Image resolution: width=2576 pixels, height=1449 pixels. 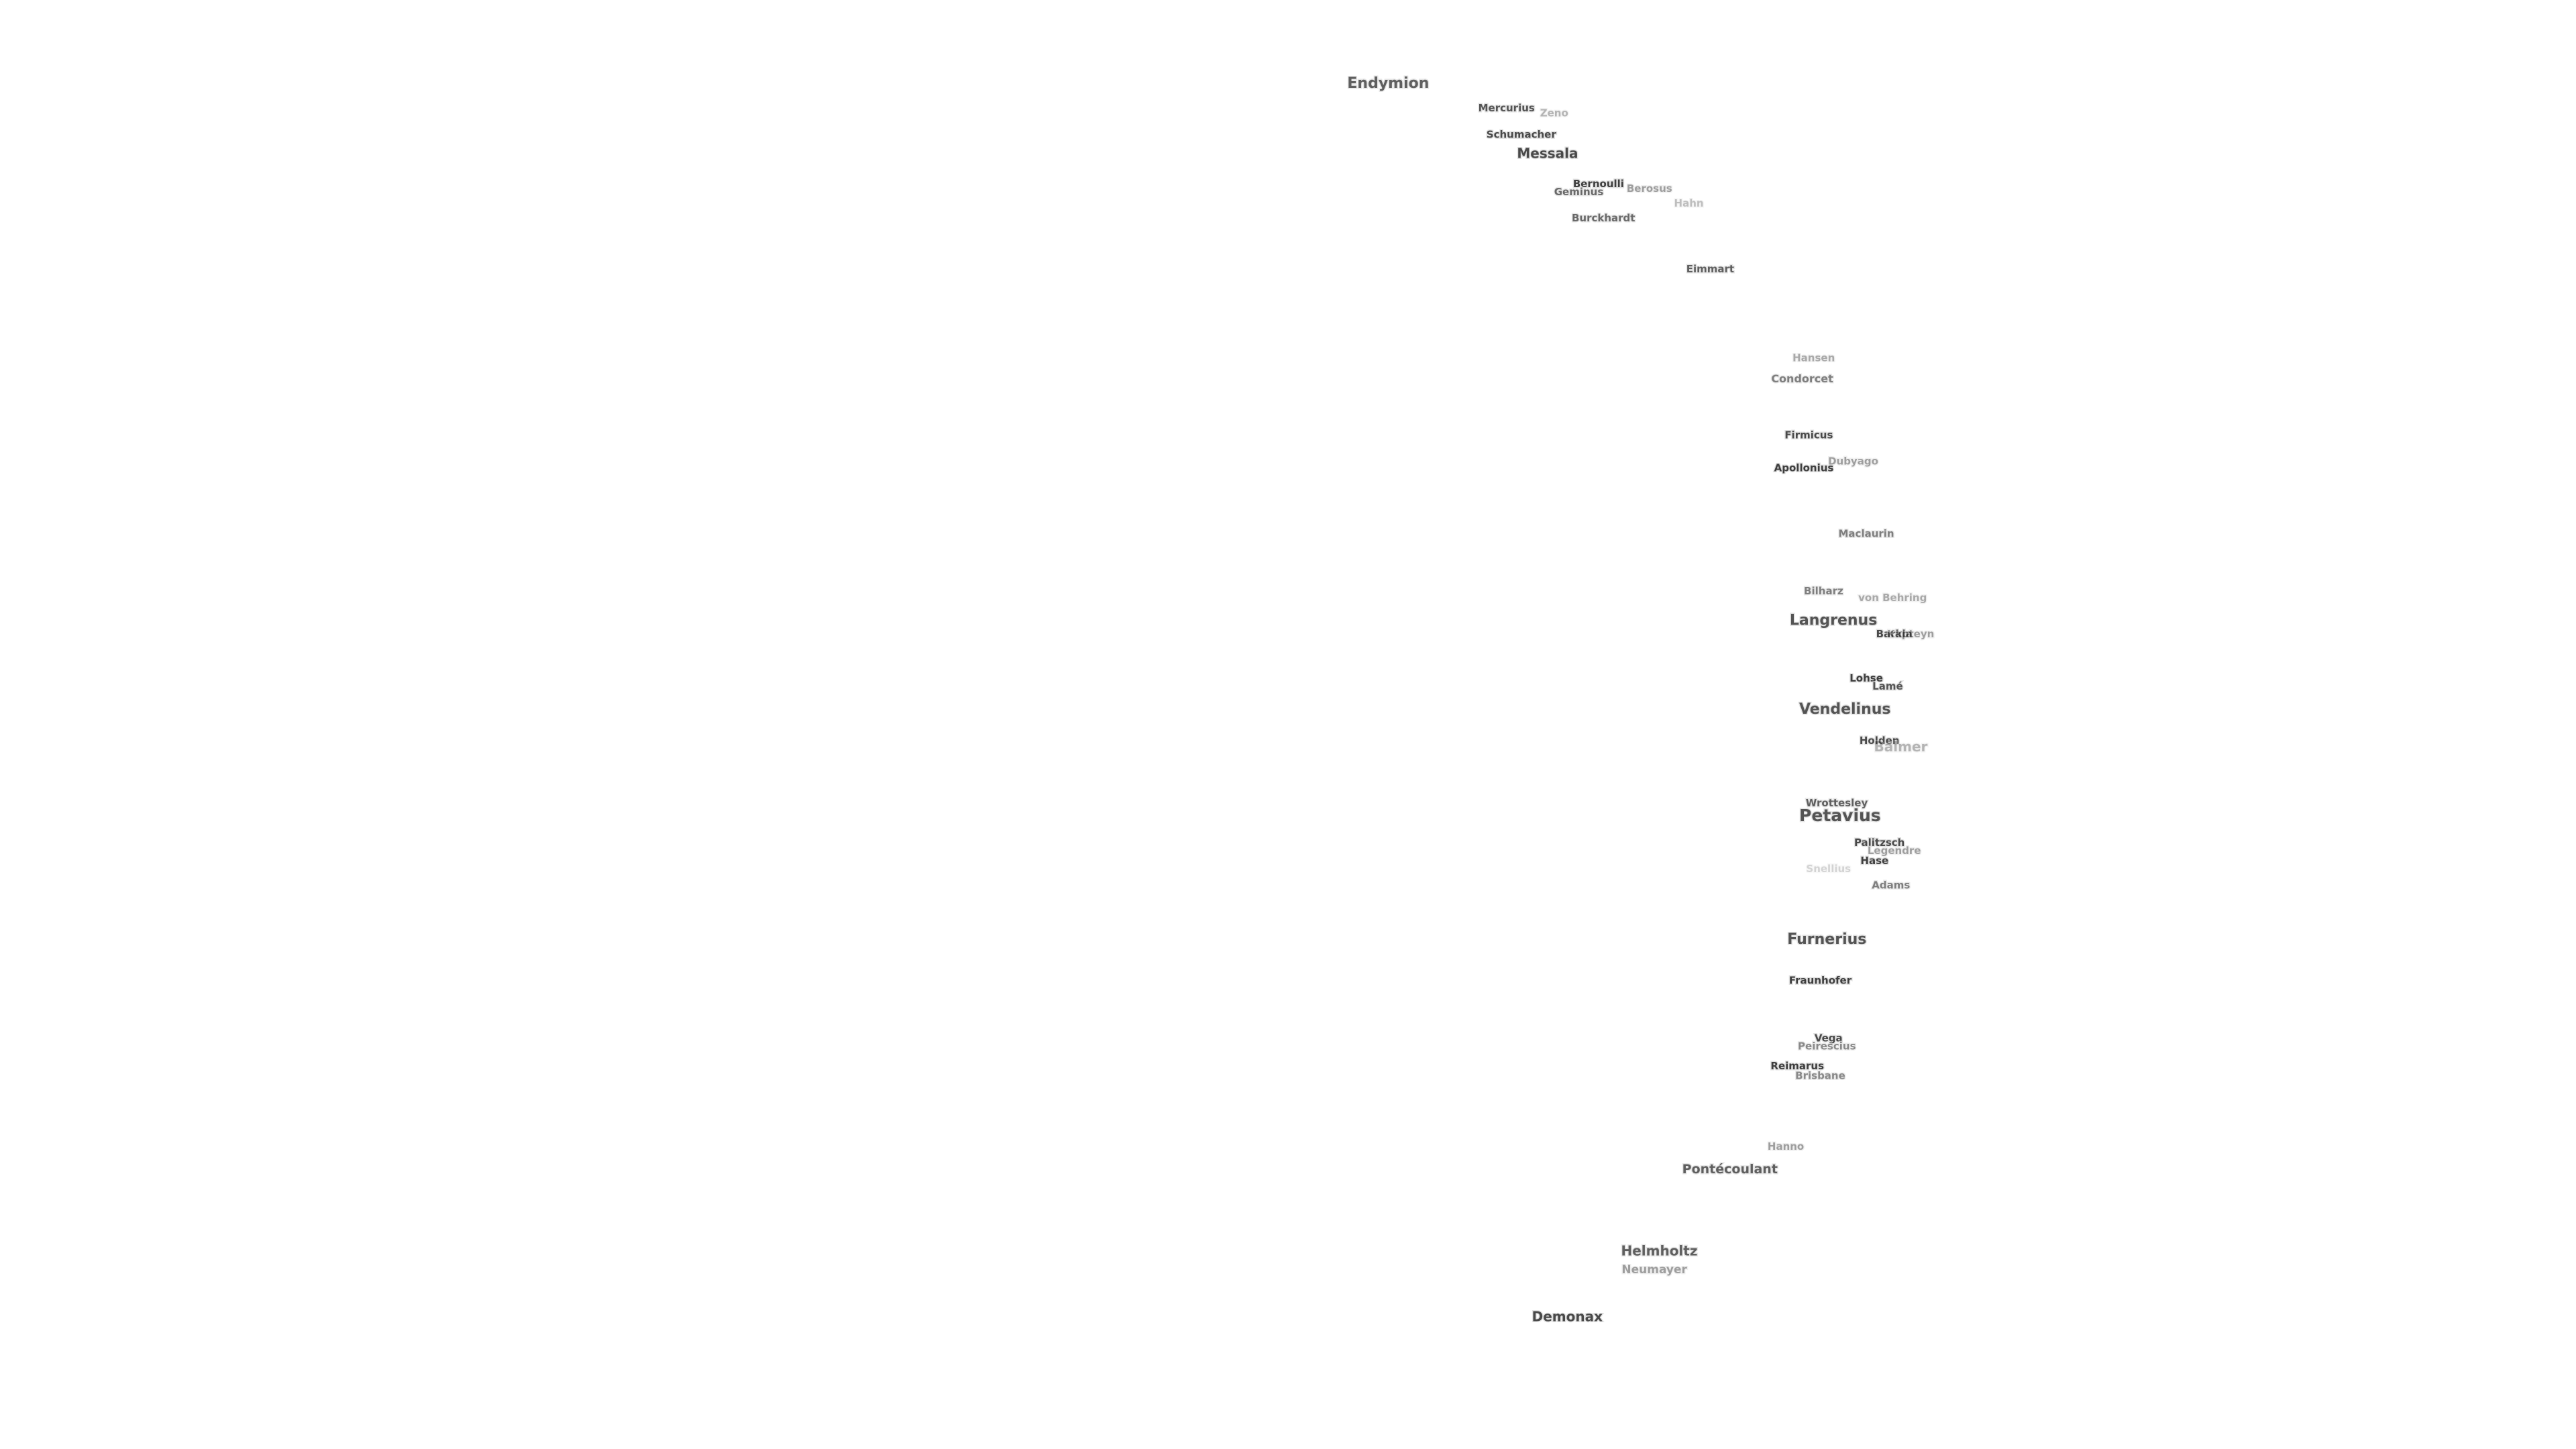 What do you see at coordinates (1567, 1317) in the screenshot?
I see `crater-label: Demonax` at bounding box center [1567, 1317].